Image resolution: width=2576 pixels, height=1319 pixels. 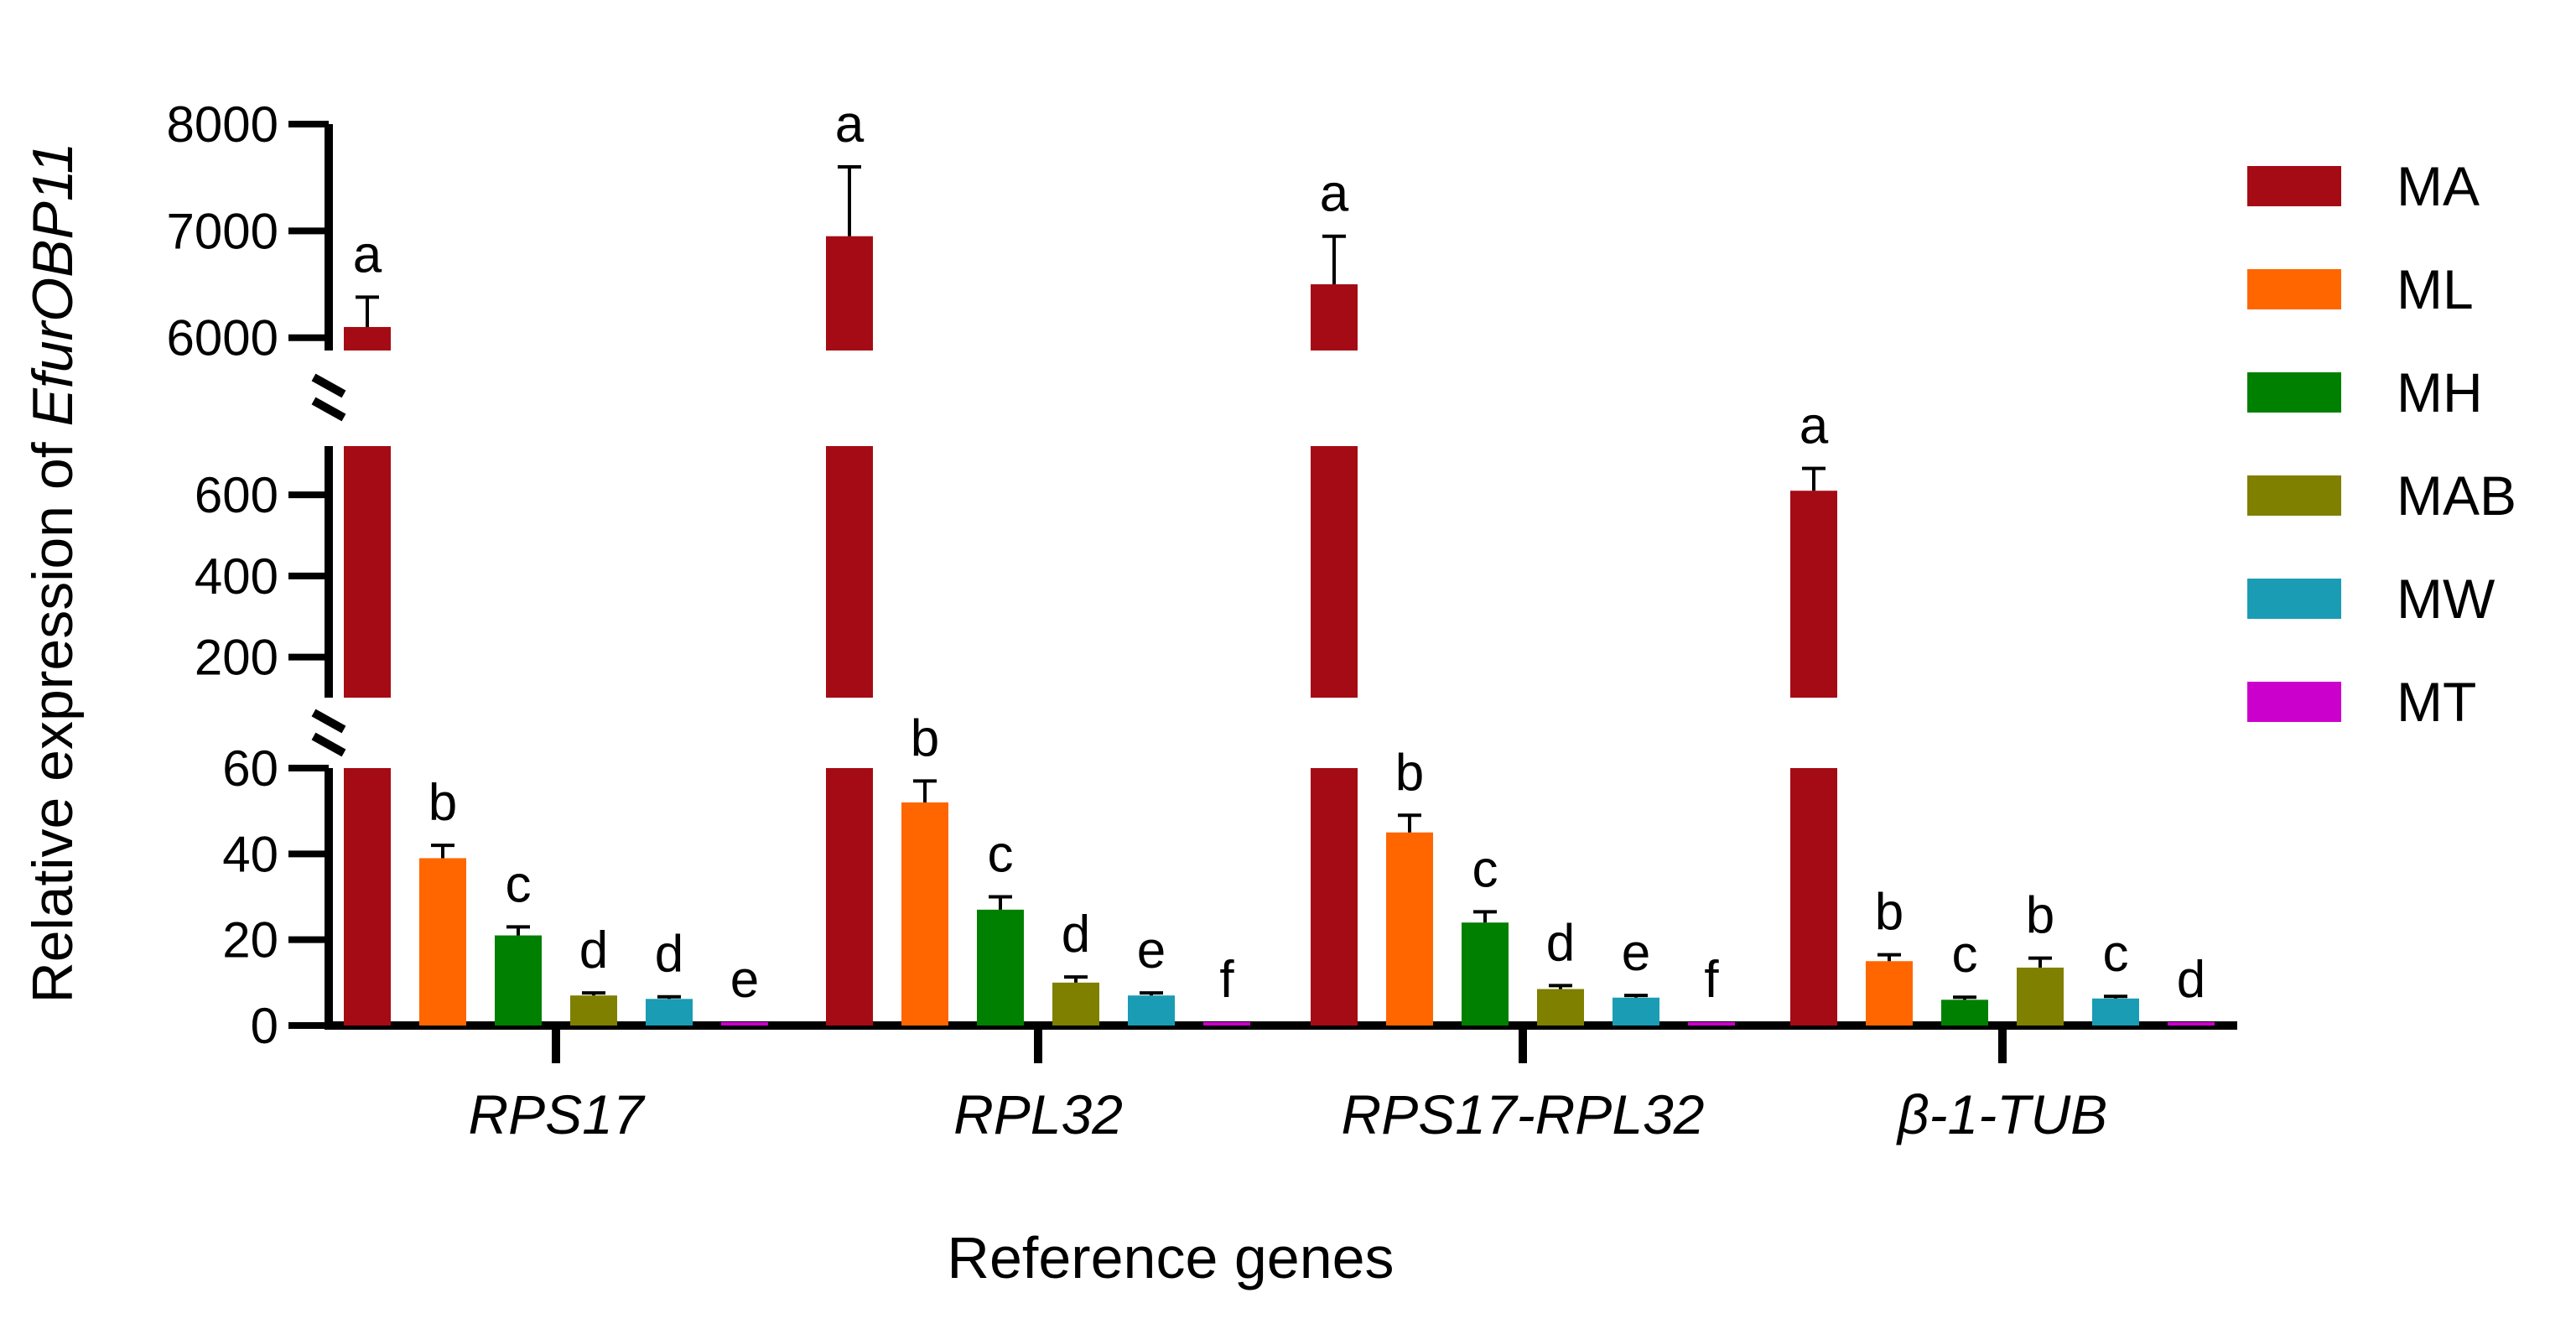 What do you see at coordinates (2294, 289) in the screenshot?
I see `legend-swatch-ml` at bounding box center [2294, 289].